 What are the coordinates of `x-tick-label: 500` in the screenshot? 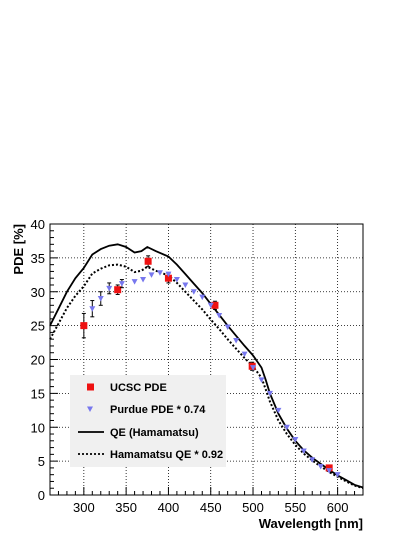 It's located at (253, 507).